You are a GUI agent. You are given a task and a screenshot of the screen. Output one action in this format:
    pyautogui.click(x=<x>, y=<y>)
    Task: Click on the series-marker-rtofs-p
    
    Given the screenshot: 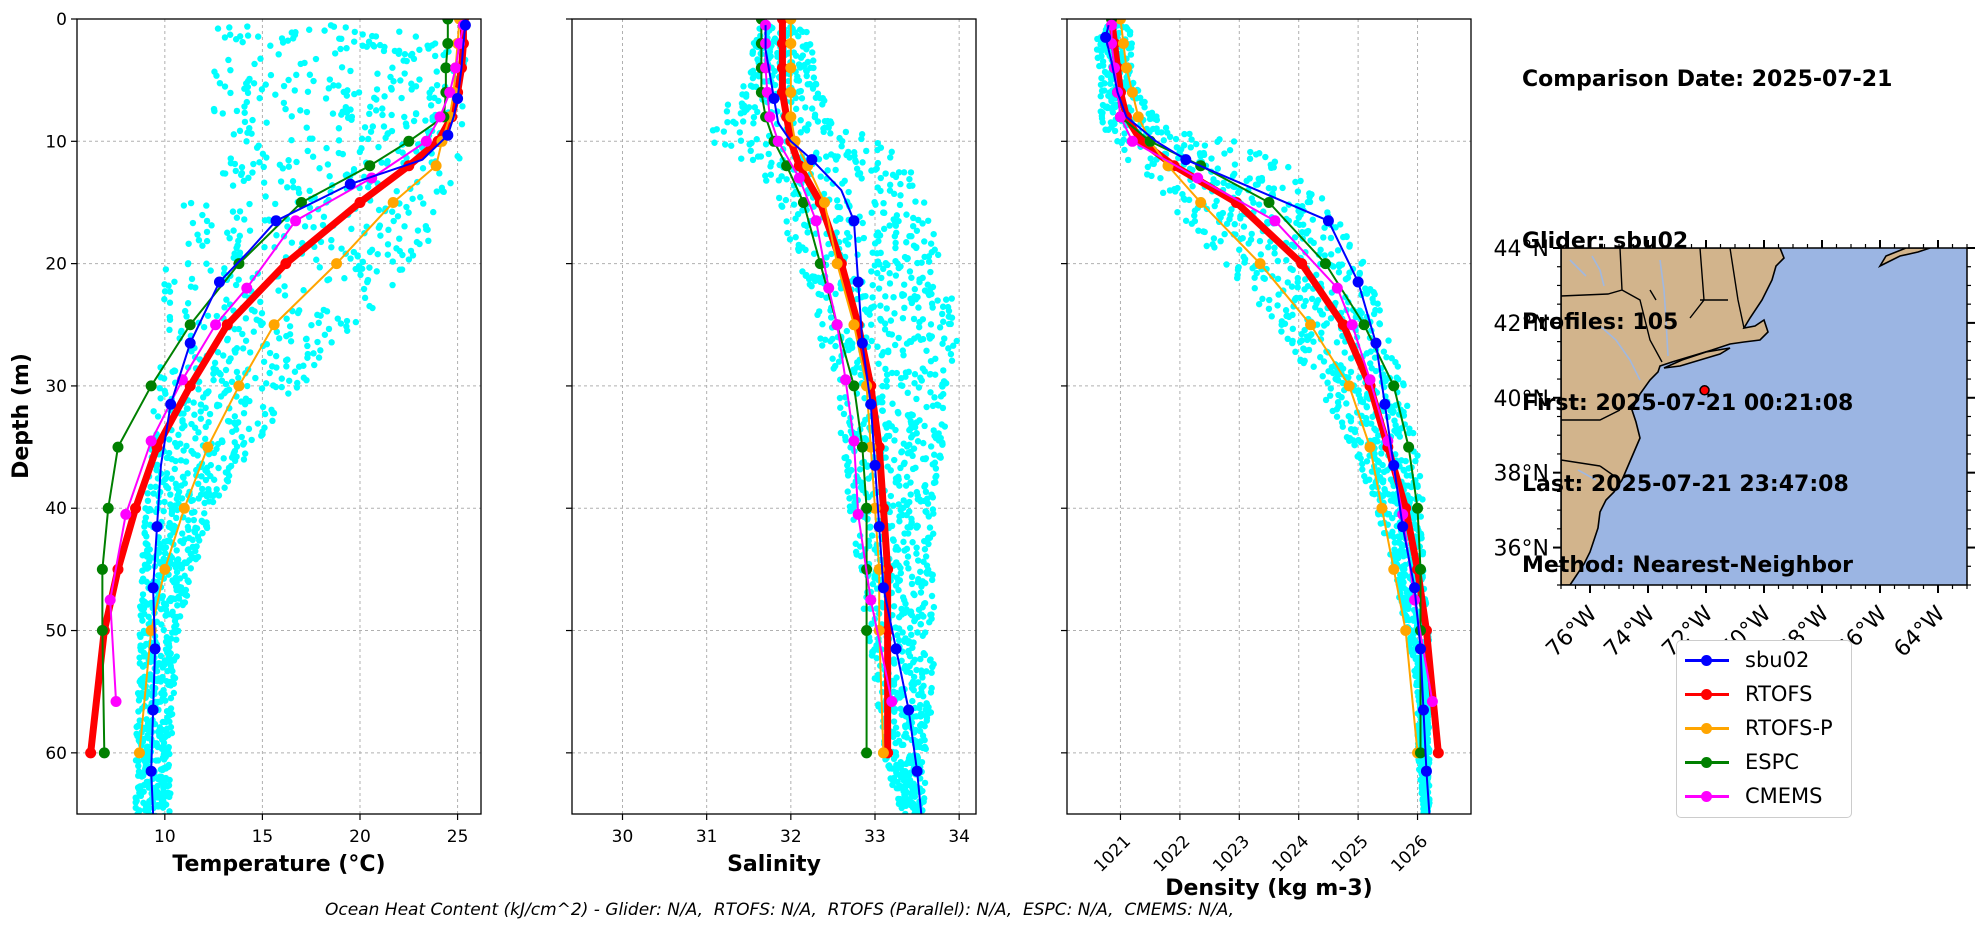 What is the action you would take?
    pyautogui.click(x=436, y=166)
    